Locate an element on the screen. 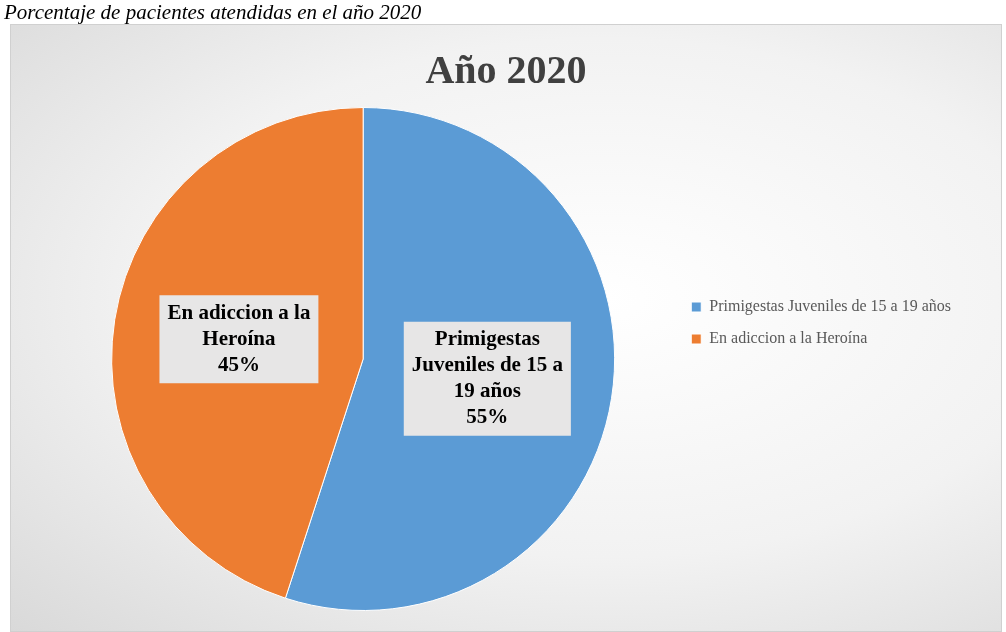 Image resolution: width=1006 pixels, height=632 pixels. legend-label: En adiccion a la Heroína is located at coordinates (788, 338).